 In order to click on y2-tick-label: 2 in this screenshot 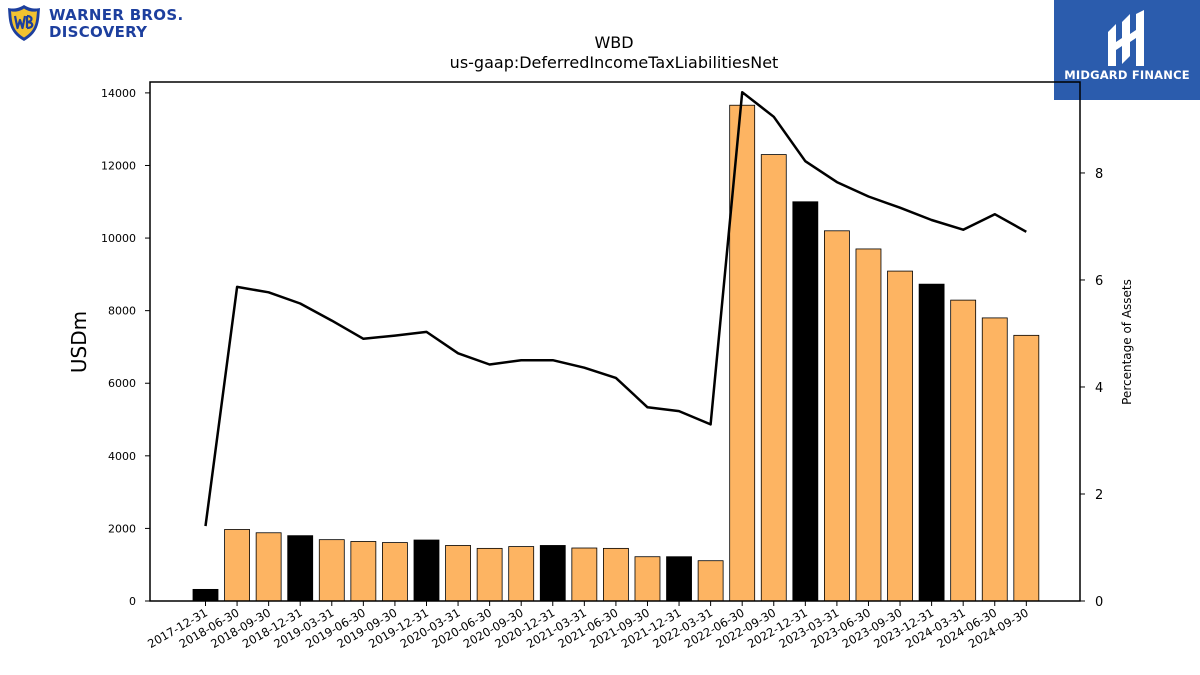, I will do `click(1099, 495)`.